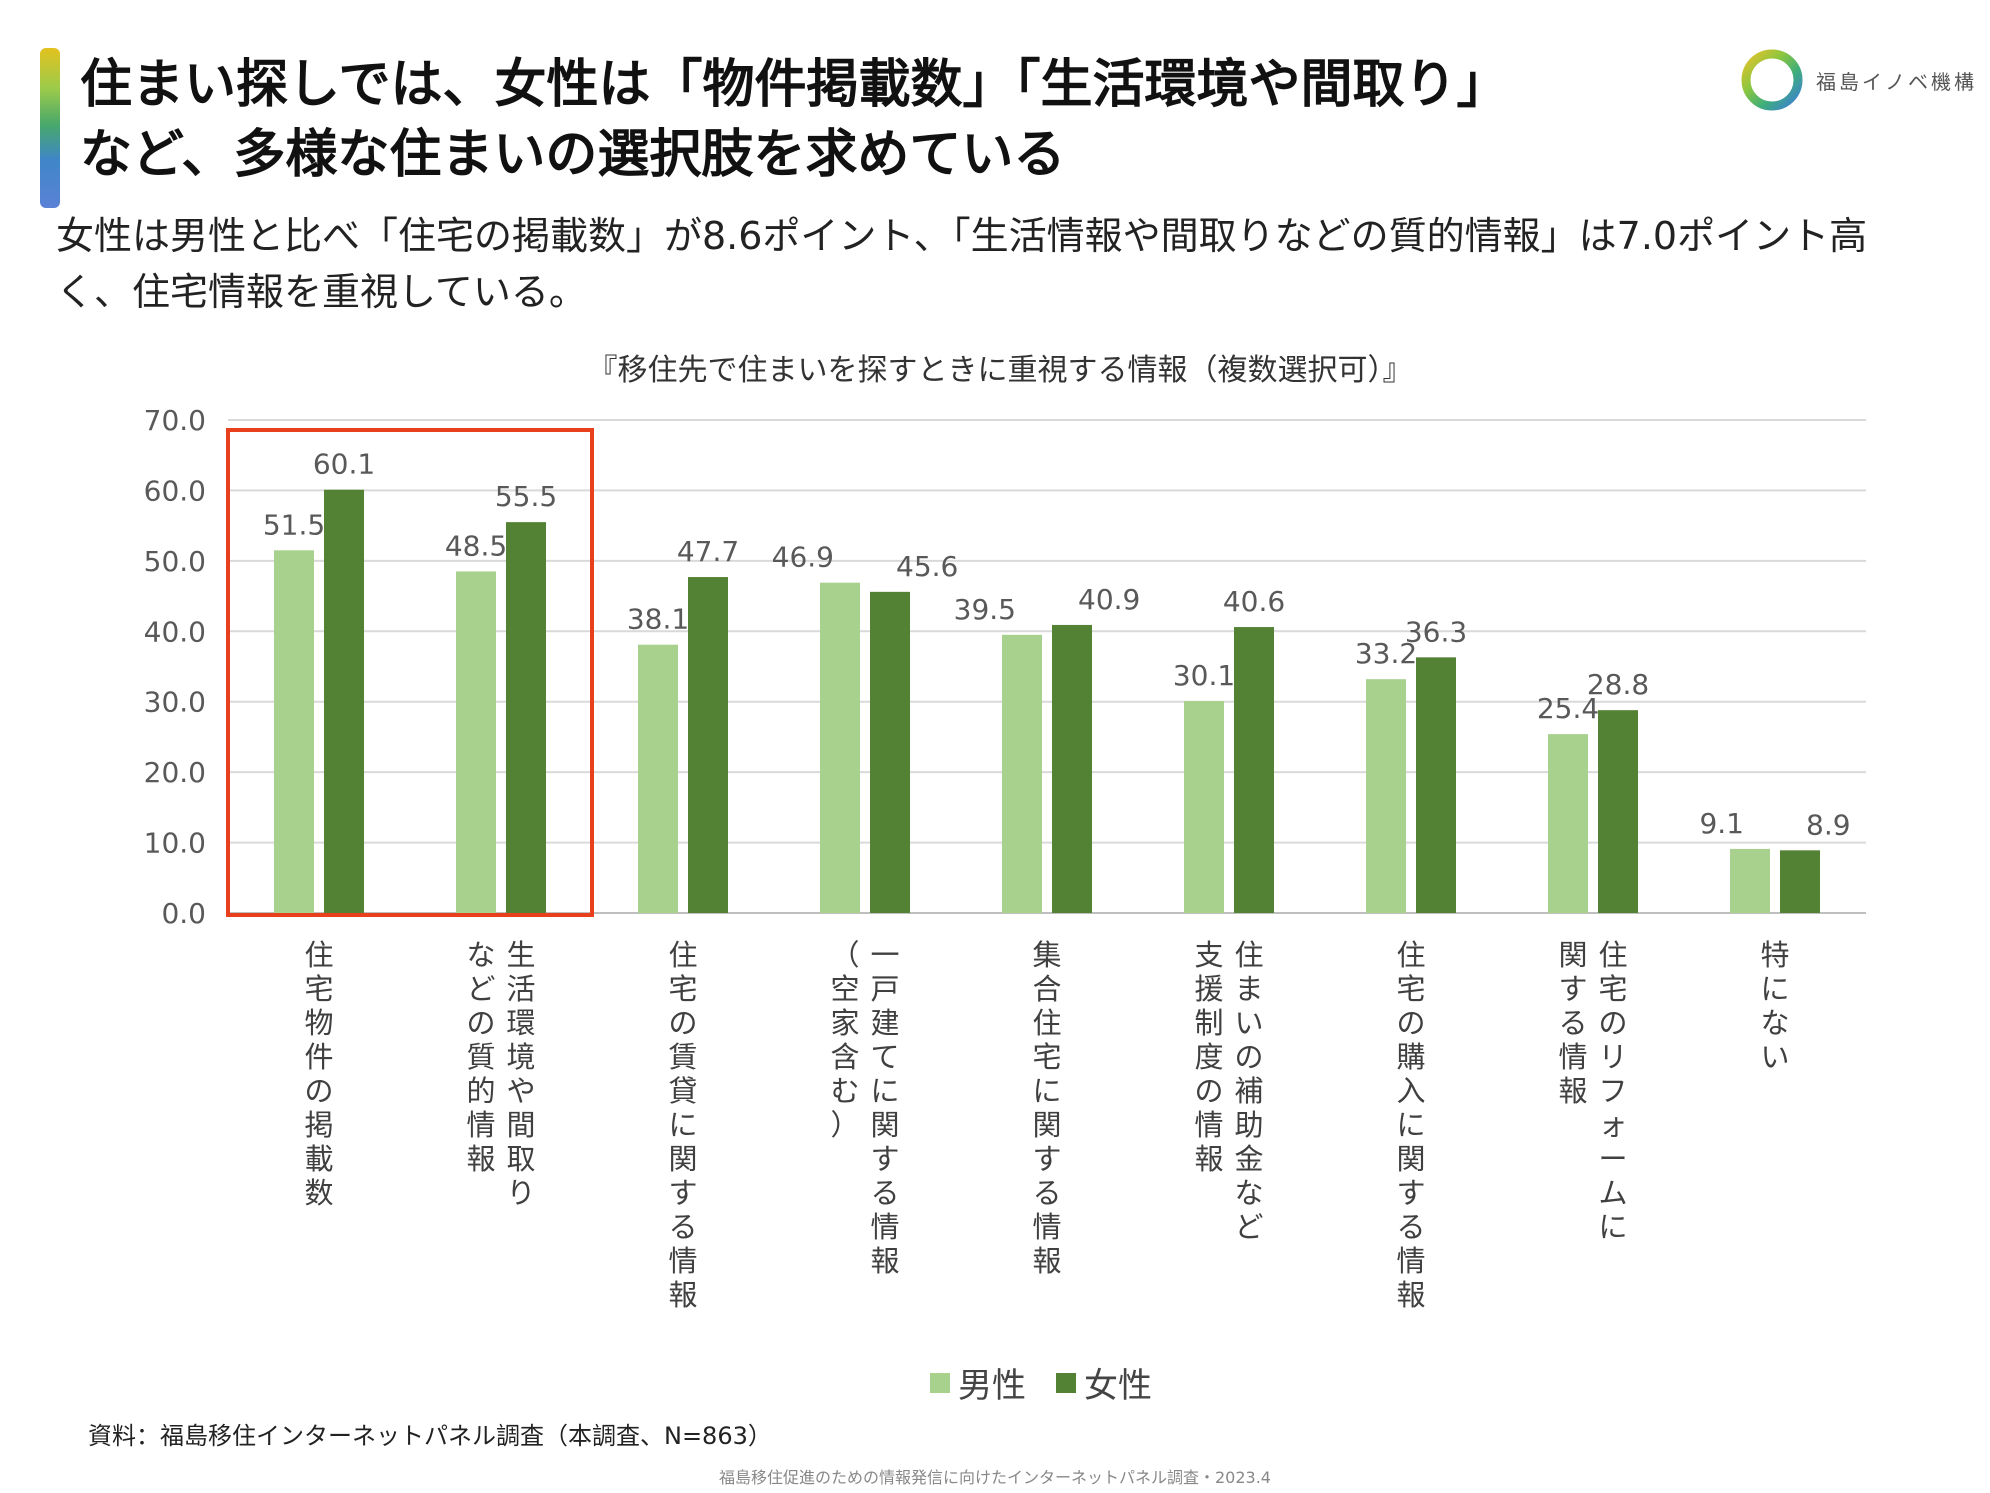 The image size is (1990, 1493). Describe the element at coordinates (1612, 1091) in the screenshot. I see `category-label: 住宅のリフォームに` at that location.